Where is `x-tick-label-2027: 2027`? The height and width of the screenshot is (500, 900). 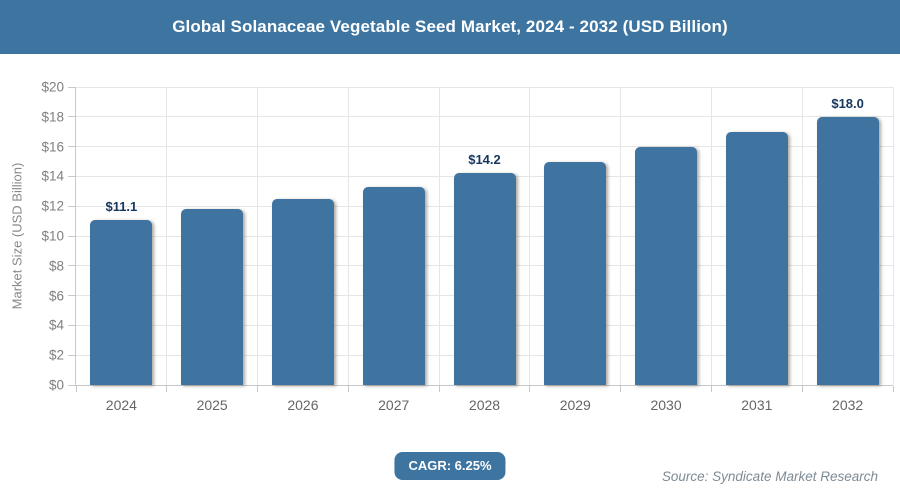
x-tick-label-2027: 2027 is located at coordinates (394, 405).